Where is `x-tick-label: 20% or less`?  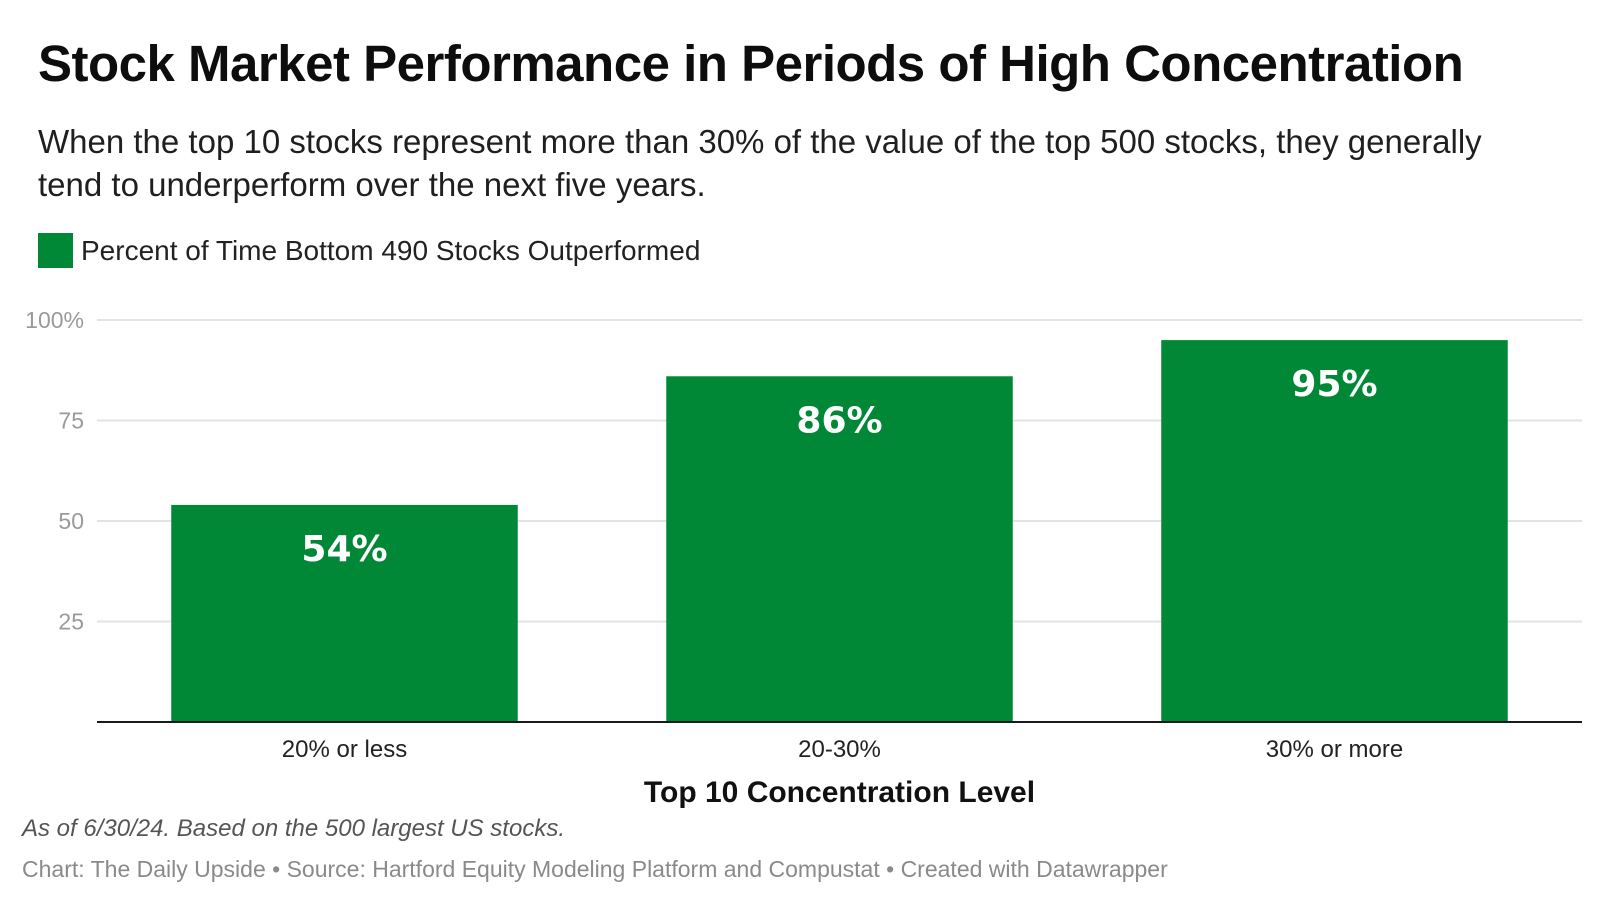 x-tick-label: 20% or less is located at coordinates (344, 749).